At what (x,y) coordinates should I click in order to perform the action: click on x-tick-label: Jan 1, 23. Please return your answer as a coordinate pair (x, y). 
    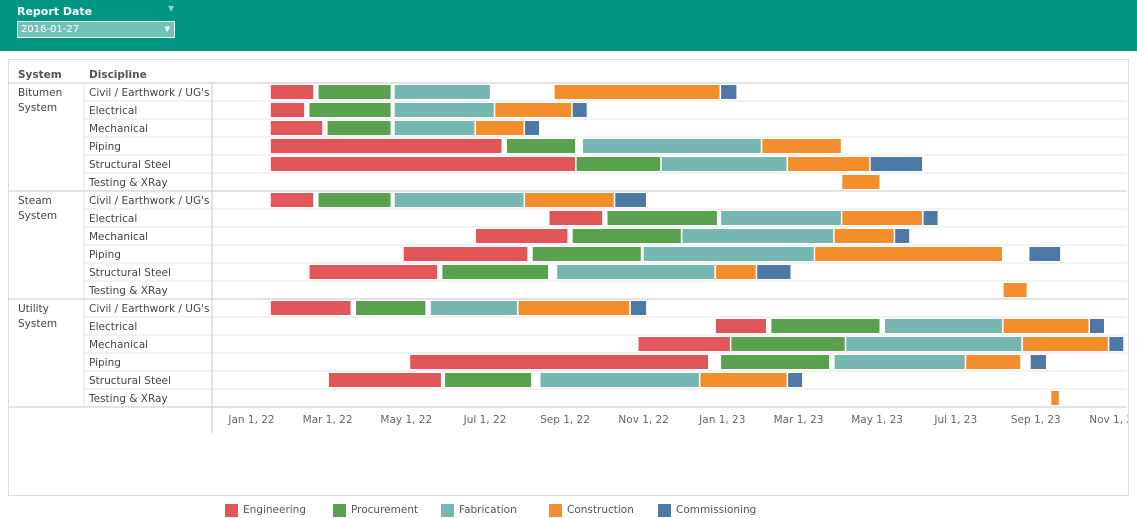
    Looking at the image, I should click on (721, 420).